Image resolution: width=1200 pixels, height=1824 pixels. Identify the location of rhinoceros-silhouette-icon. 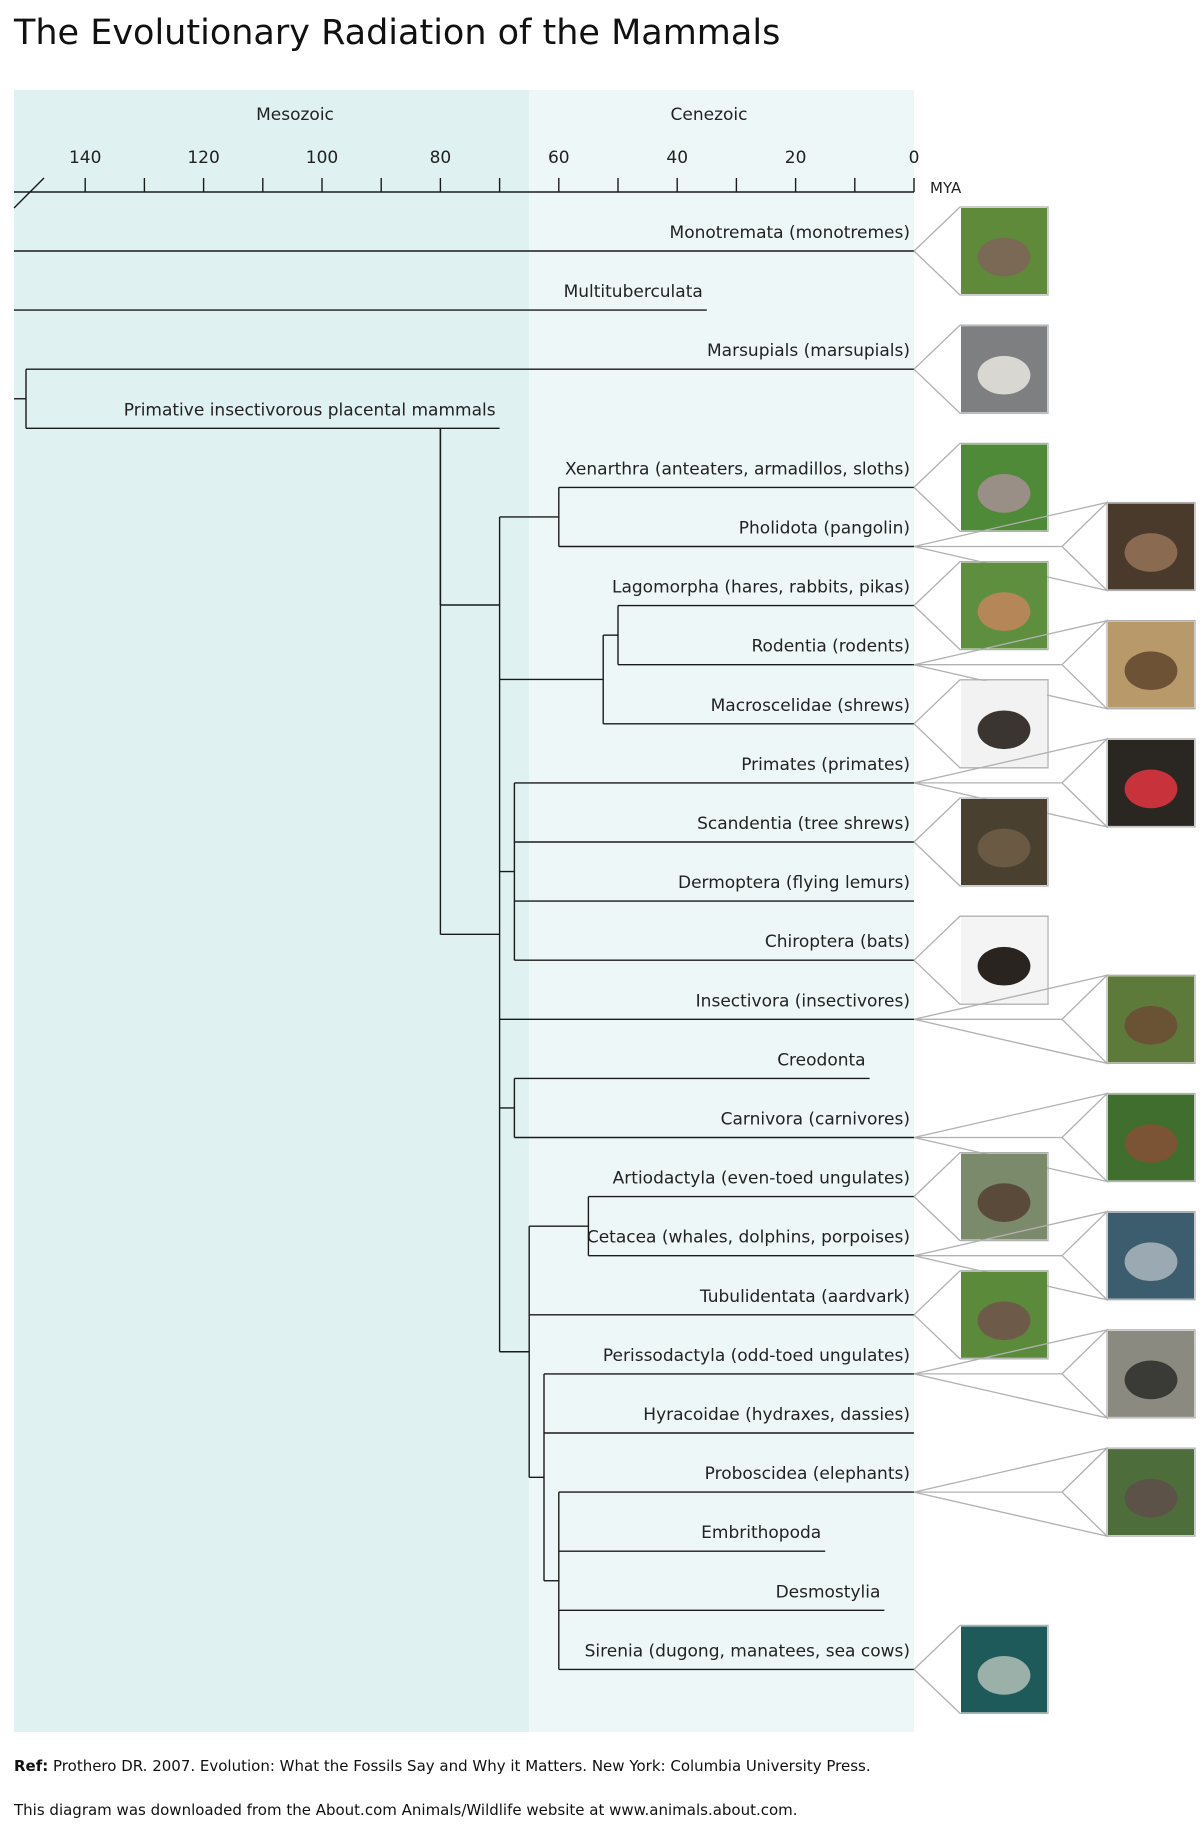
(1151, 1380).